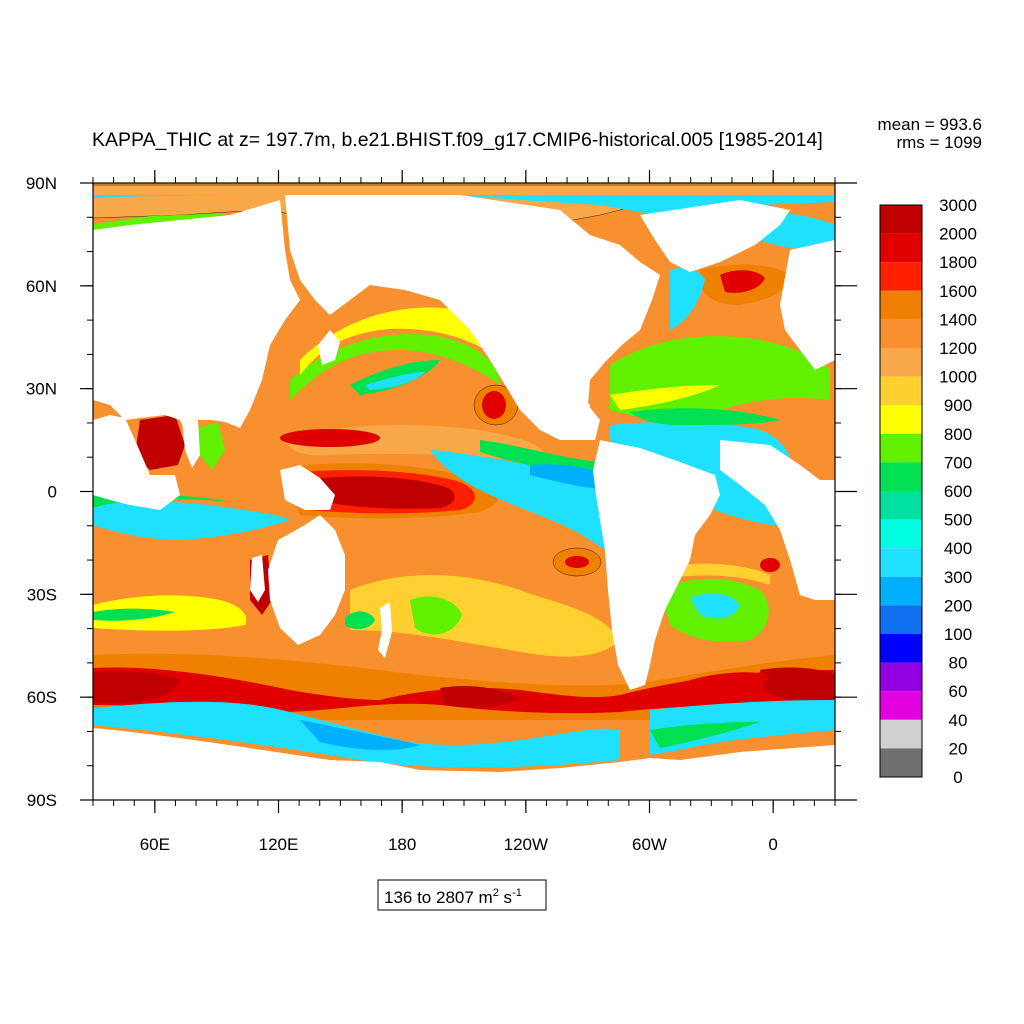 The height and width of the screenshot is (1024, 1024). Describe the element at coordinates (395, 381) in the screenshot. I see `north-pacific-cyan-core` at that location.